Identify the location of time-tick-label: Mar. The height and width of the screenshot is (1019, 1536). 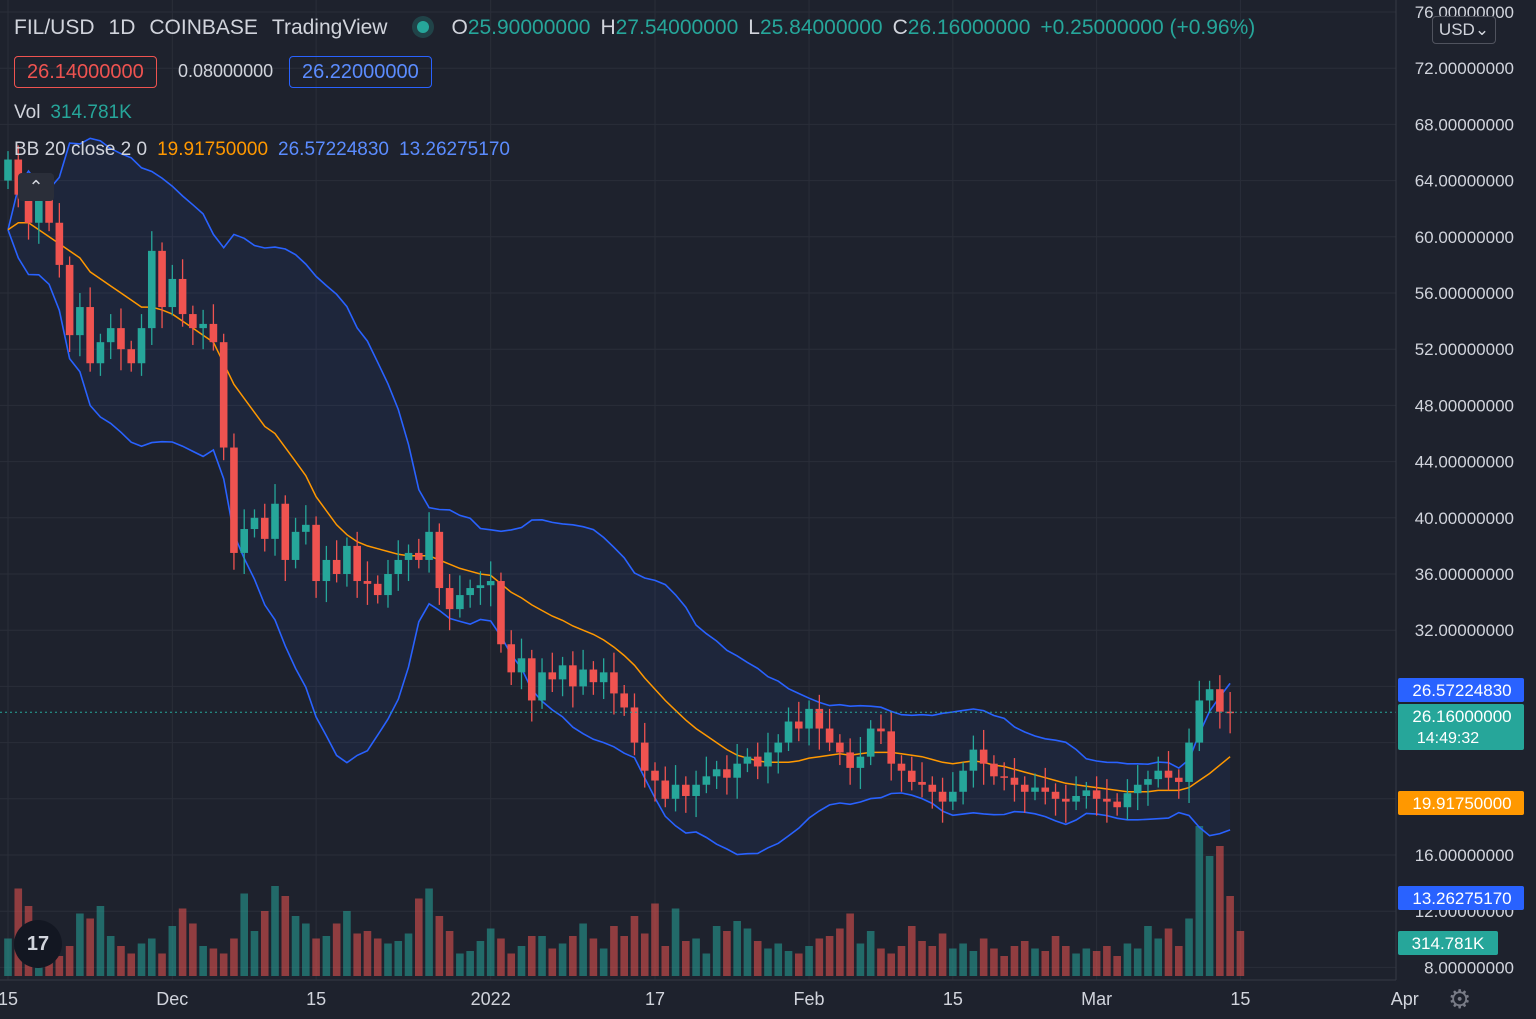
(1096, 999).